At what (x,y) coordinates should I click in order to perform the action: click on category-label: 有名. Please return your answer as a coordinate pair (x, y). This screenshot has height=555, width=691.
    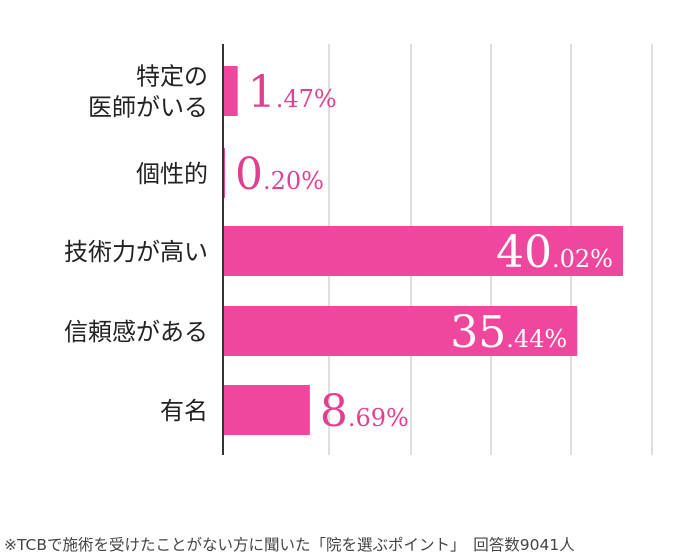
    Looking at the image, I should click on (184, 411).